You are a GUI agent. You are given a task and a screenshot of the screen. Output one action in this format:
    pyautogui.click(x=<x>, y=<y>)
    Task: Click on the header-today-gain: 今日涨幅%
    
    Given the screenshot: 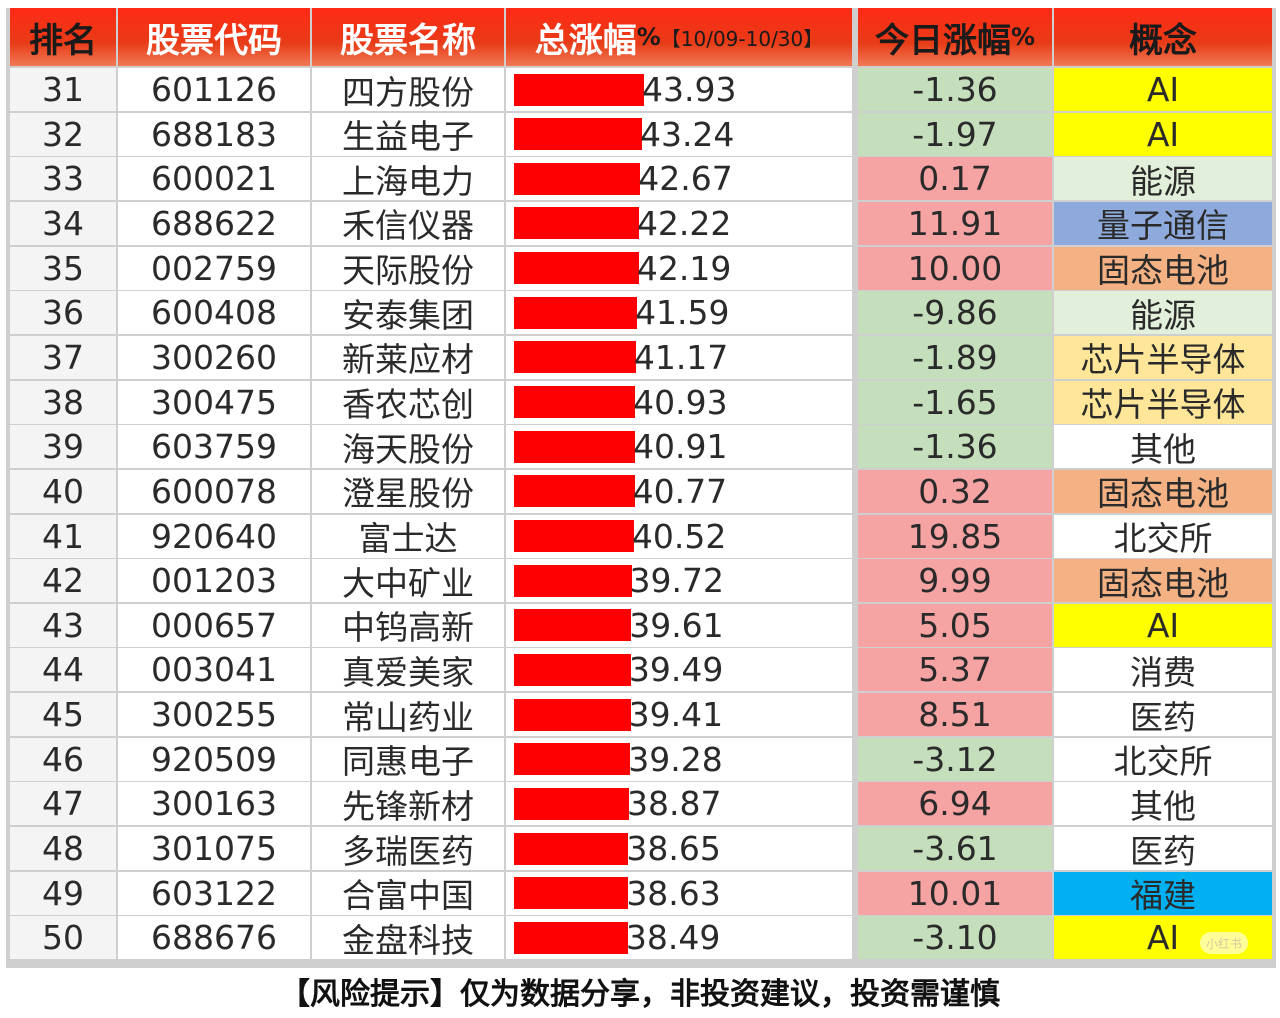 What is the action you would take?
    pyautogui.click(x=955, y=37)
    